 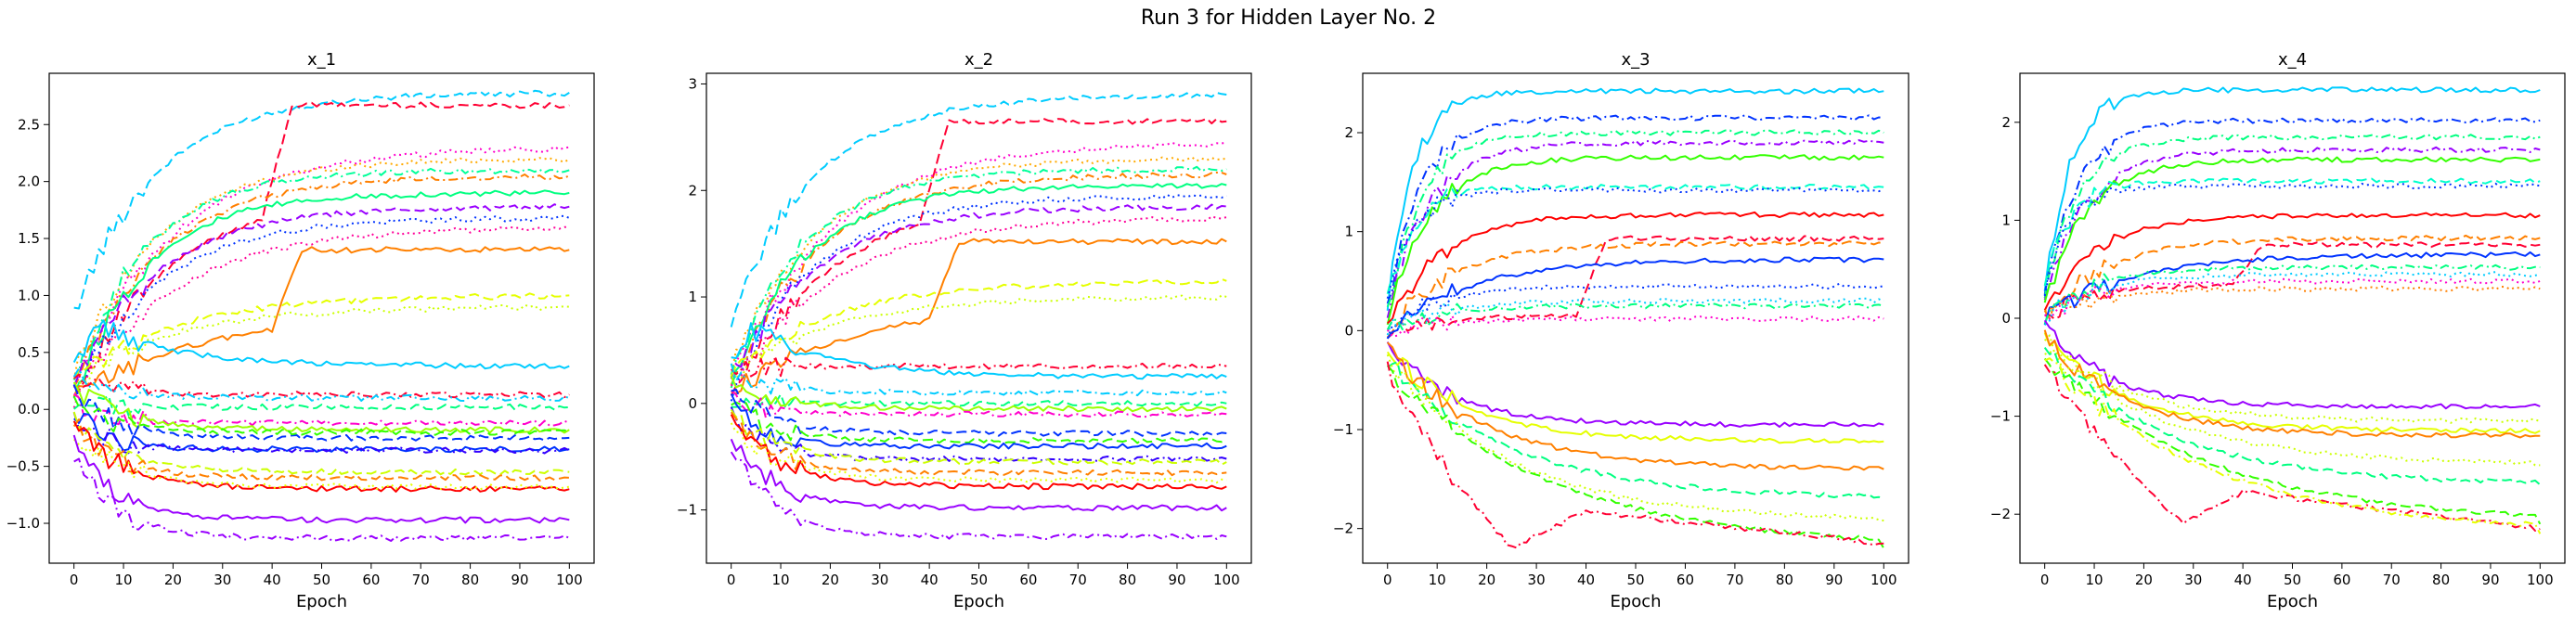 What do you see at coordinates (29, 182) in the screenshot?
I see `y-tick-label: 2.0` at bounding box center [29, 182].